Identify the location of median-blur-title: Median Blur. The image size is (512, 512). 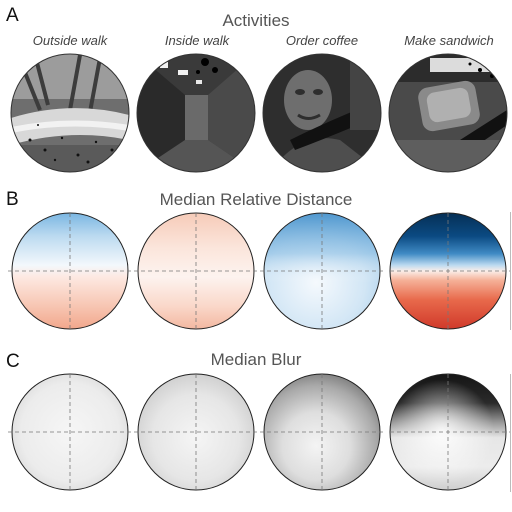
(256, 359).